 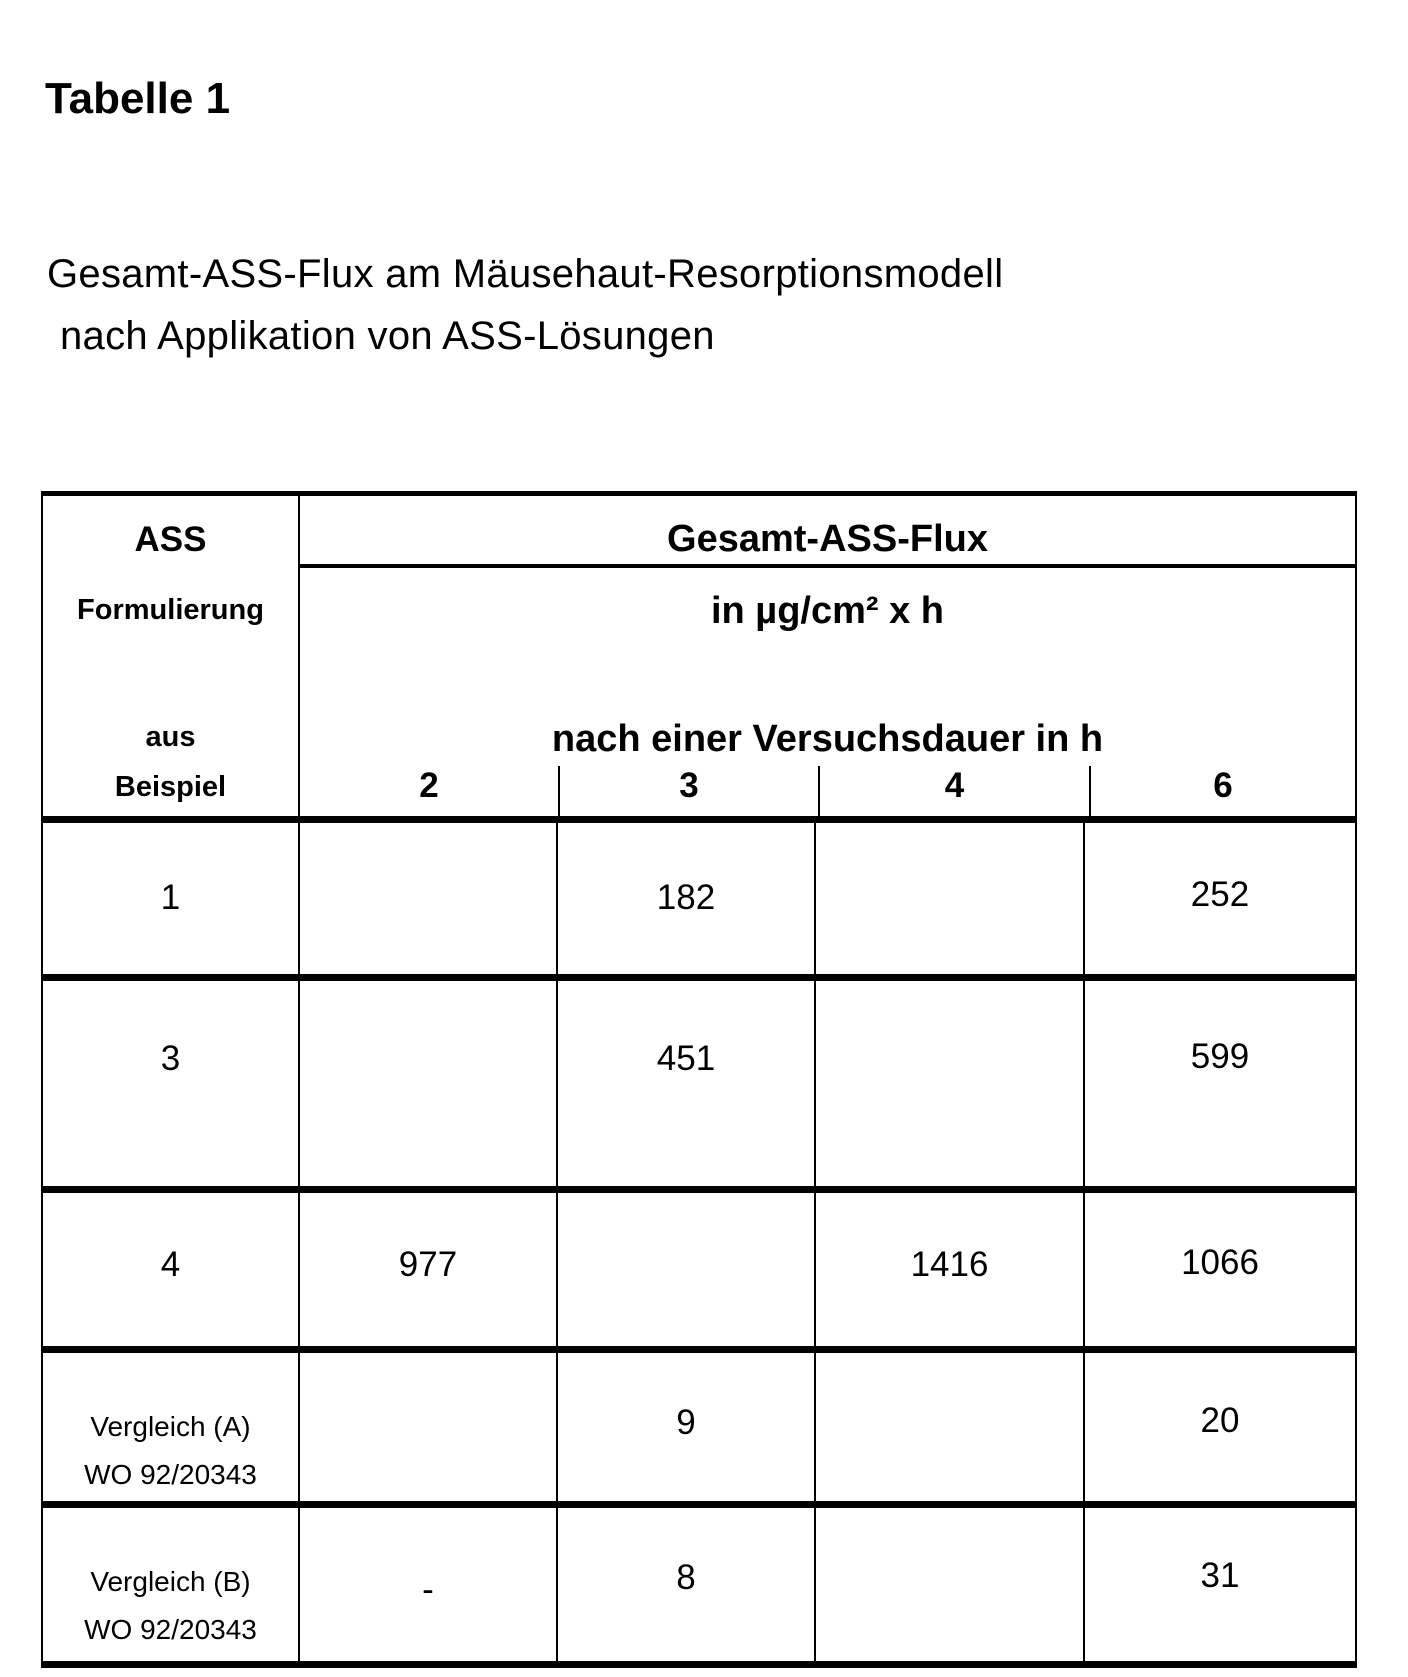 What do you see at coordinates (137, 99) in the screenshot?
I see `document-title: Tabelle 1` at bounding box center [137, 99].